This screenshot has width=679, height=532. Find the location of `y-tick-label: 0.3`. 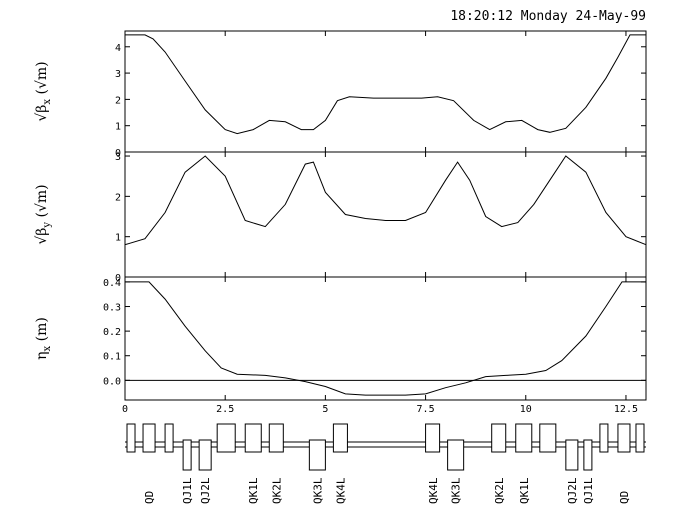

y-tick-label: 0.3 is located at coordinates (112, 308).